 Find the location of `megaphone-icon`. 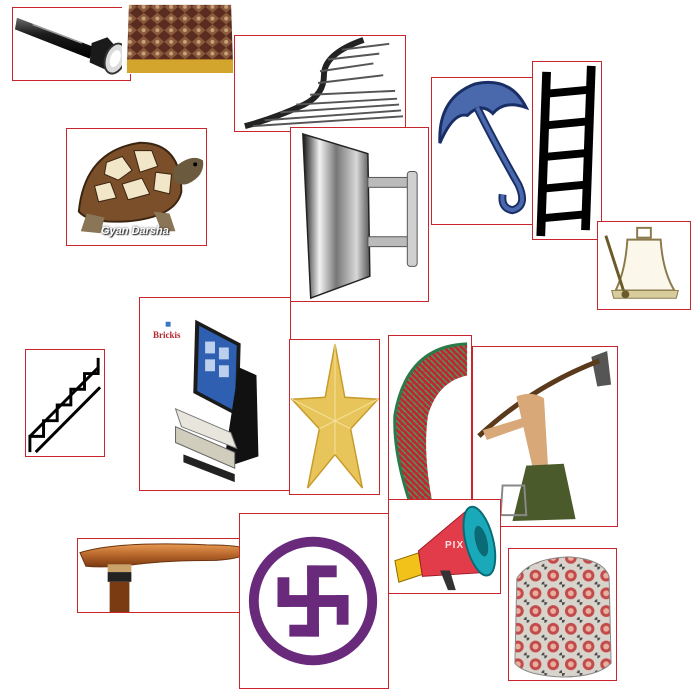

megaphone-icon is located at coordinates (445, 548).